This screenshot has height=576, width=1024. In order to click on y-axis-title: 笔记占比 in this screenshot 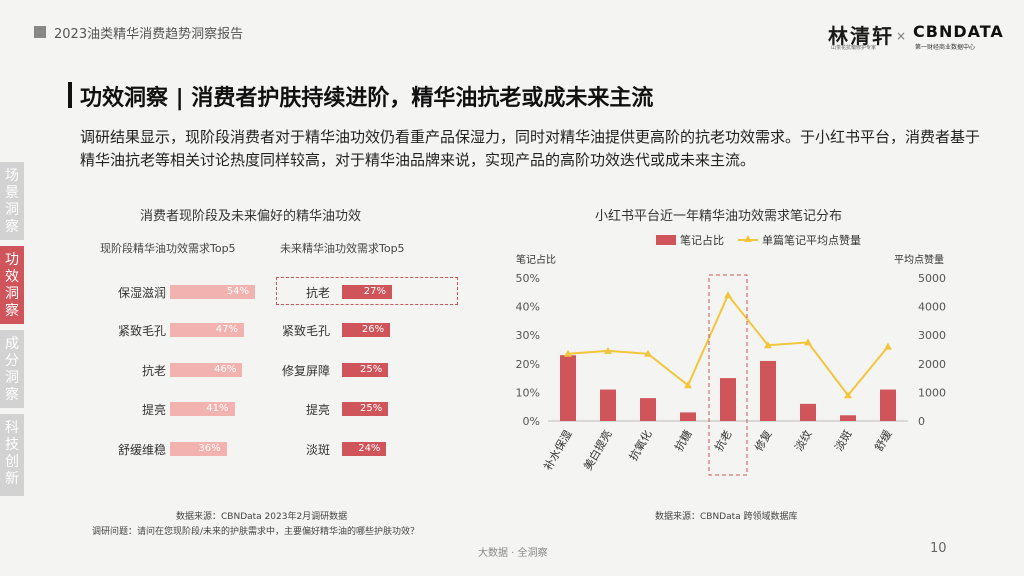, I will do `click(536, 259)`.